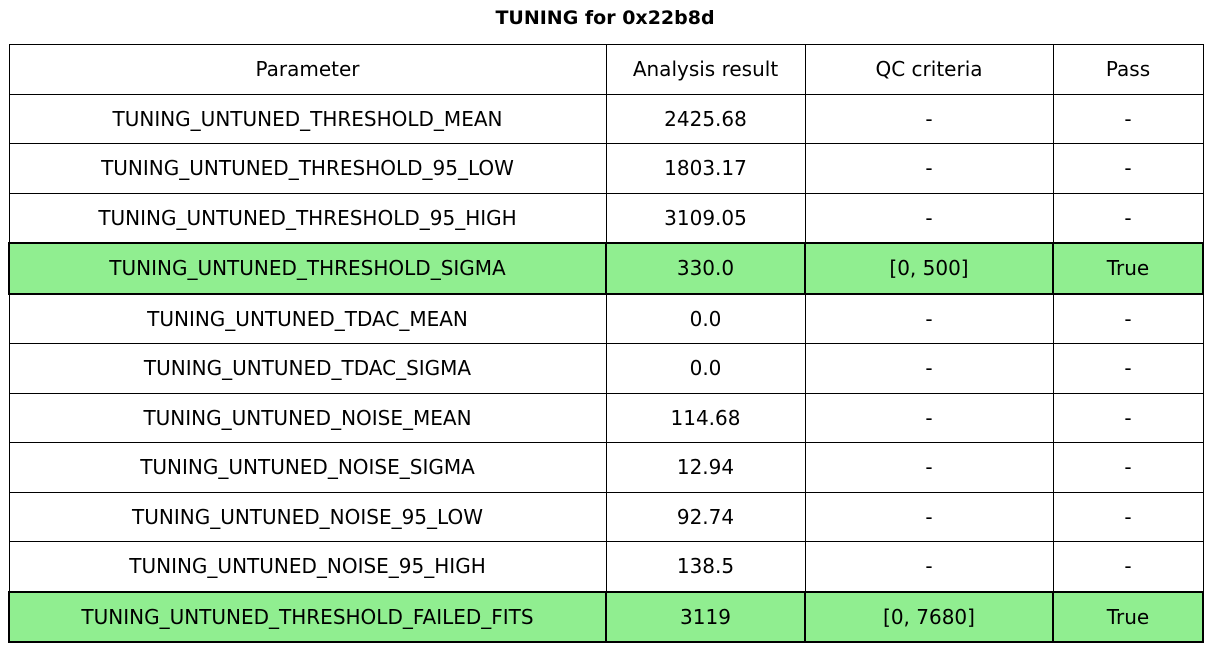 Image resolution: width=1210 pixels, height=655 pixels. Describe the element at coordinates (307, 566) in the screenshot. I see `cell-parameter: TUNING_UNTUNED_NOISE_95_HIGH` at that location.